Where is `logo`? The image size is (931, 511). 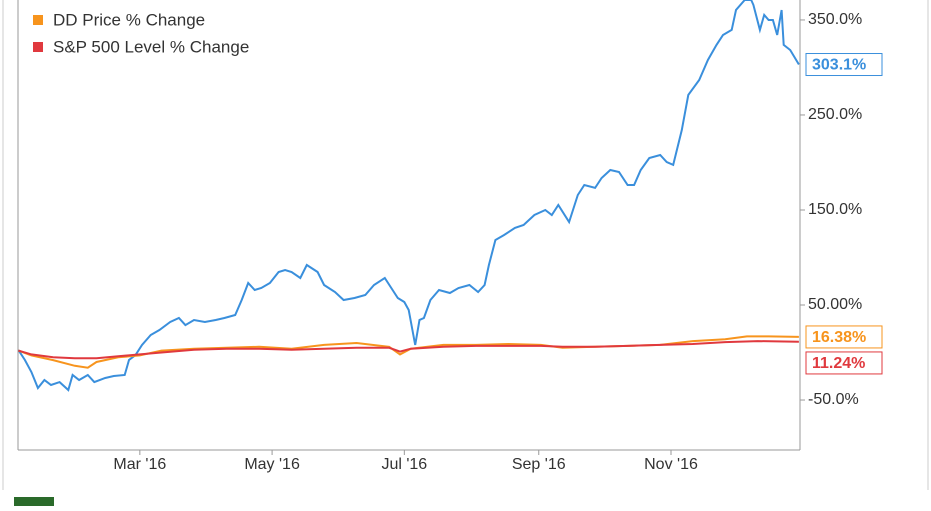 logo is located at coordinates (34, 501).